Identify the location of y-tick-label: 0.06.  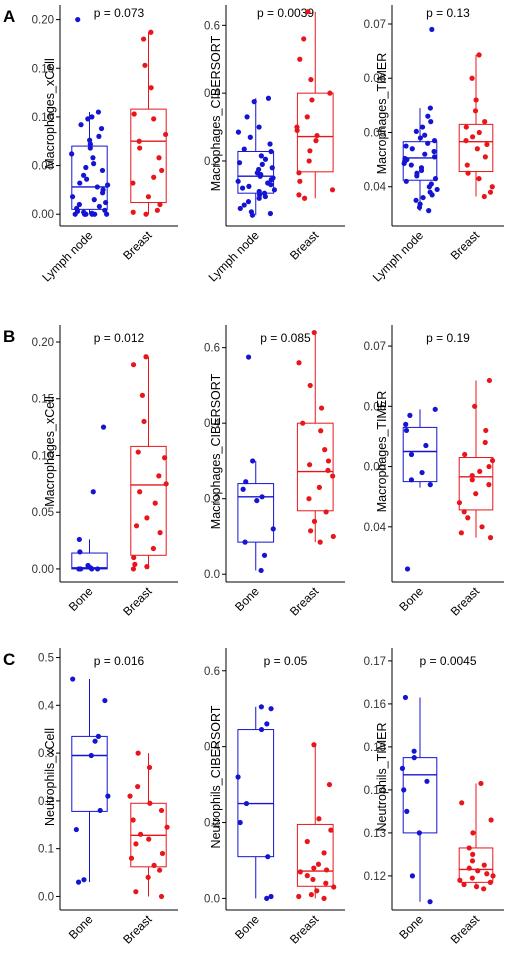
(375, 407).